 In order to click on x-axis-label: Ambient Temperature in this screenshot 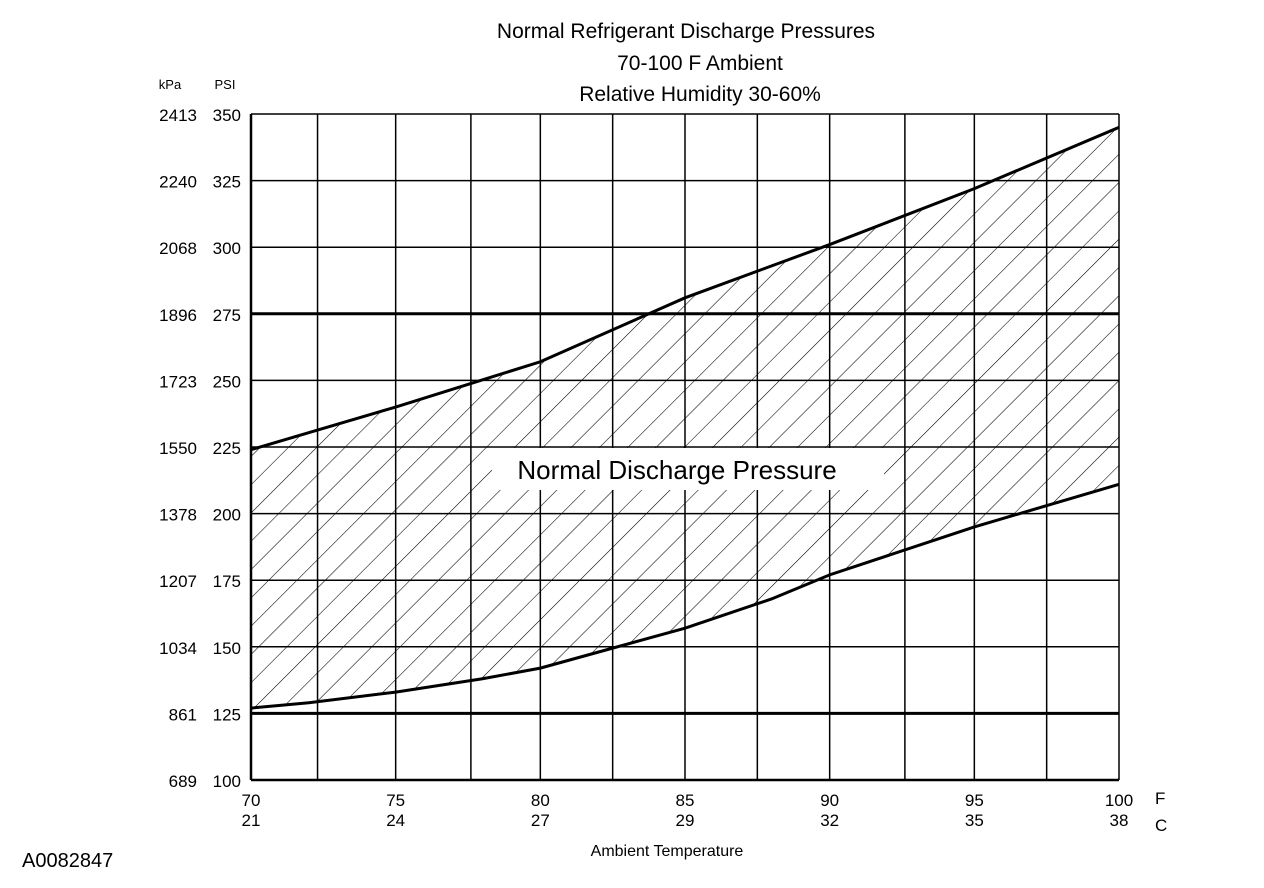, I will do `click(667, 851)`.